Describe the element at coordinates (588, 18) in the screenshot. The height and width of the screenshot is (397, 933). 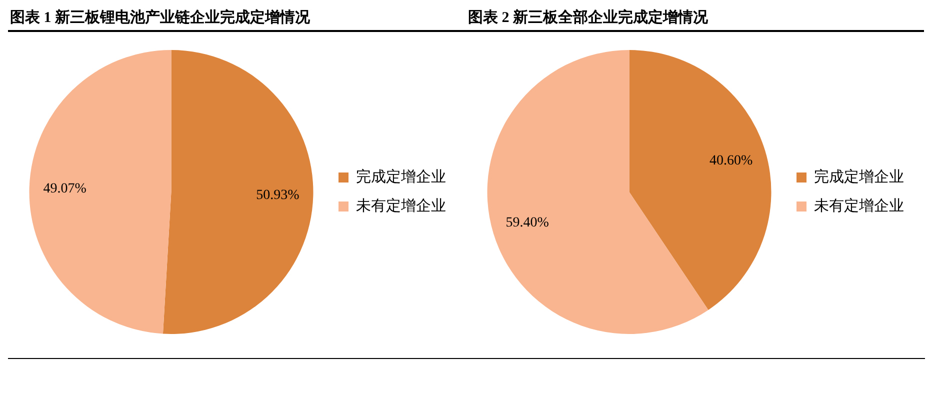
I see `chart-title: 图表 2 新三板全部企业完成定增情况` at that location.